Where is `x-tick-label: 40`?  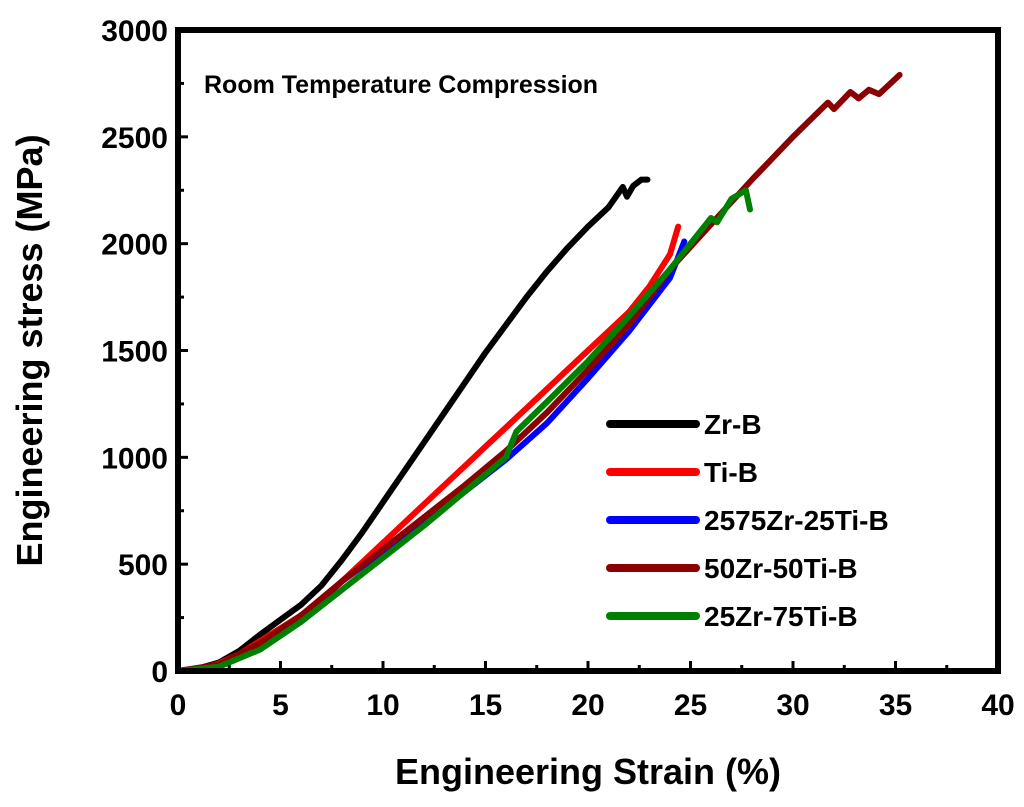
x-tick-label: 40 is located at coordinates (997, 705).